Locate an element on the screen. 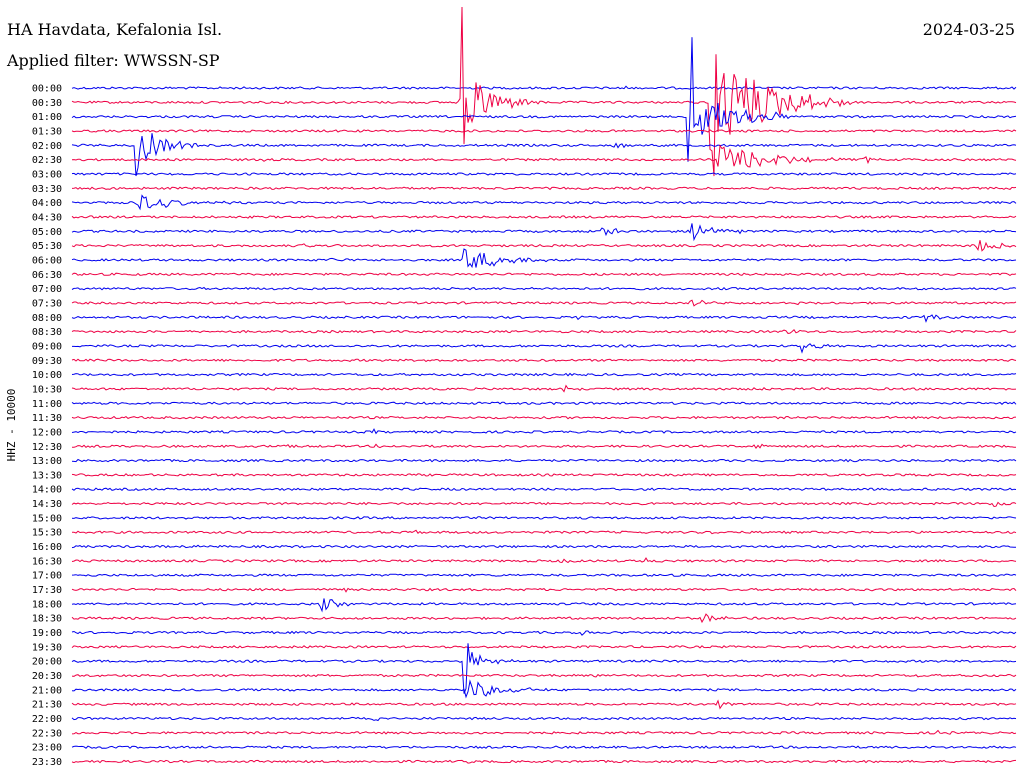  date-label: 2024-03-25 is located at coordinates (968, 29).